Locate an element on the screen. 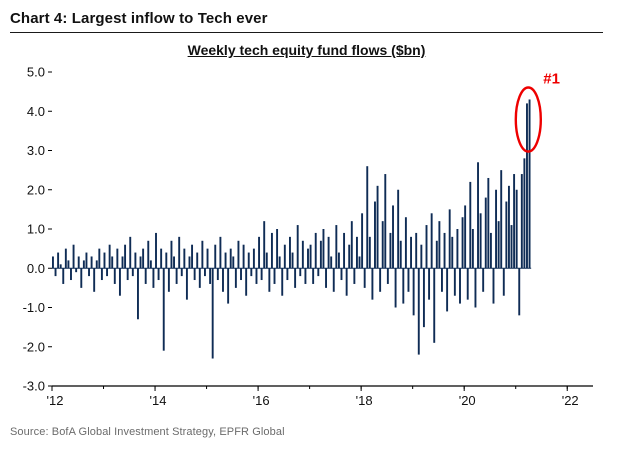  svg-text: '14 is located at coordinates (158, 400).